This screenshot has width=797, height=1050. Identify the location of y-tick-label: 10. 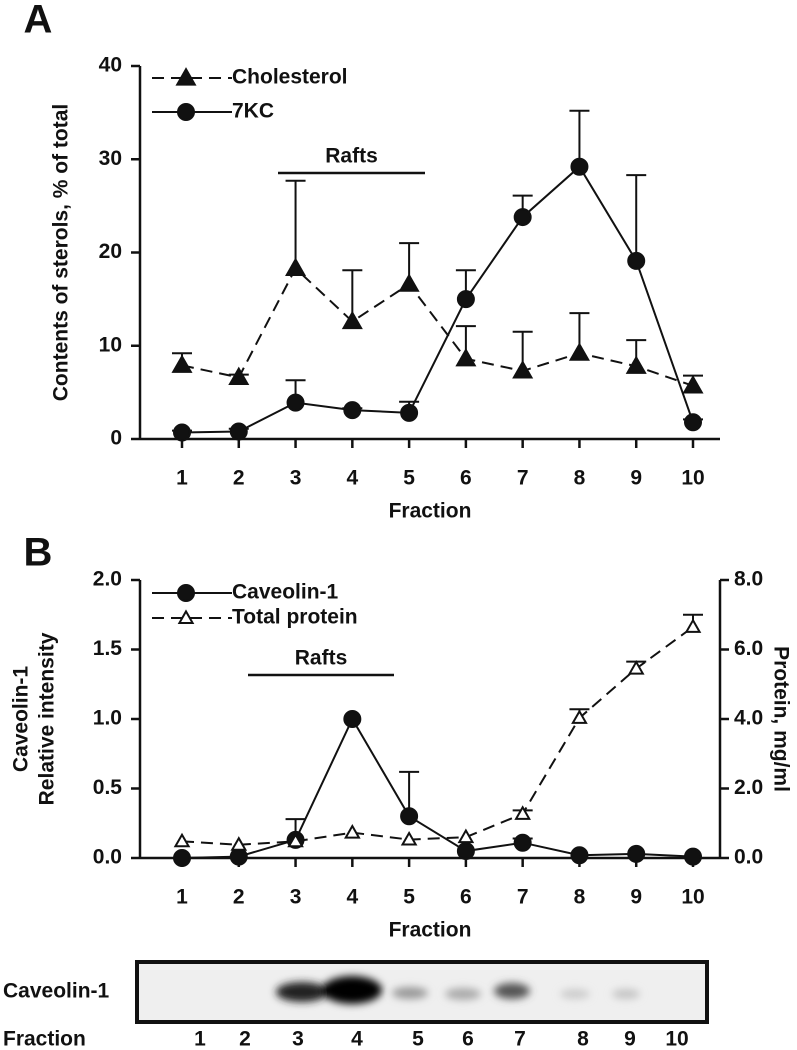
(110, 344).